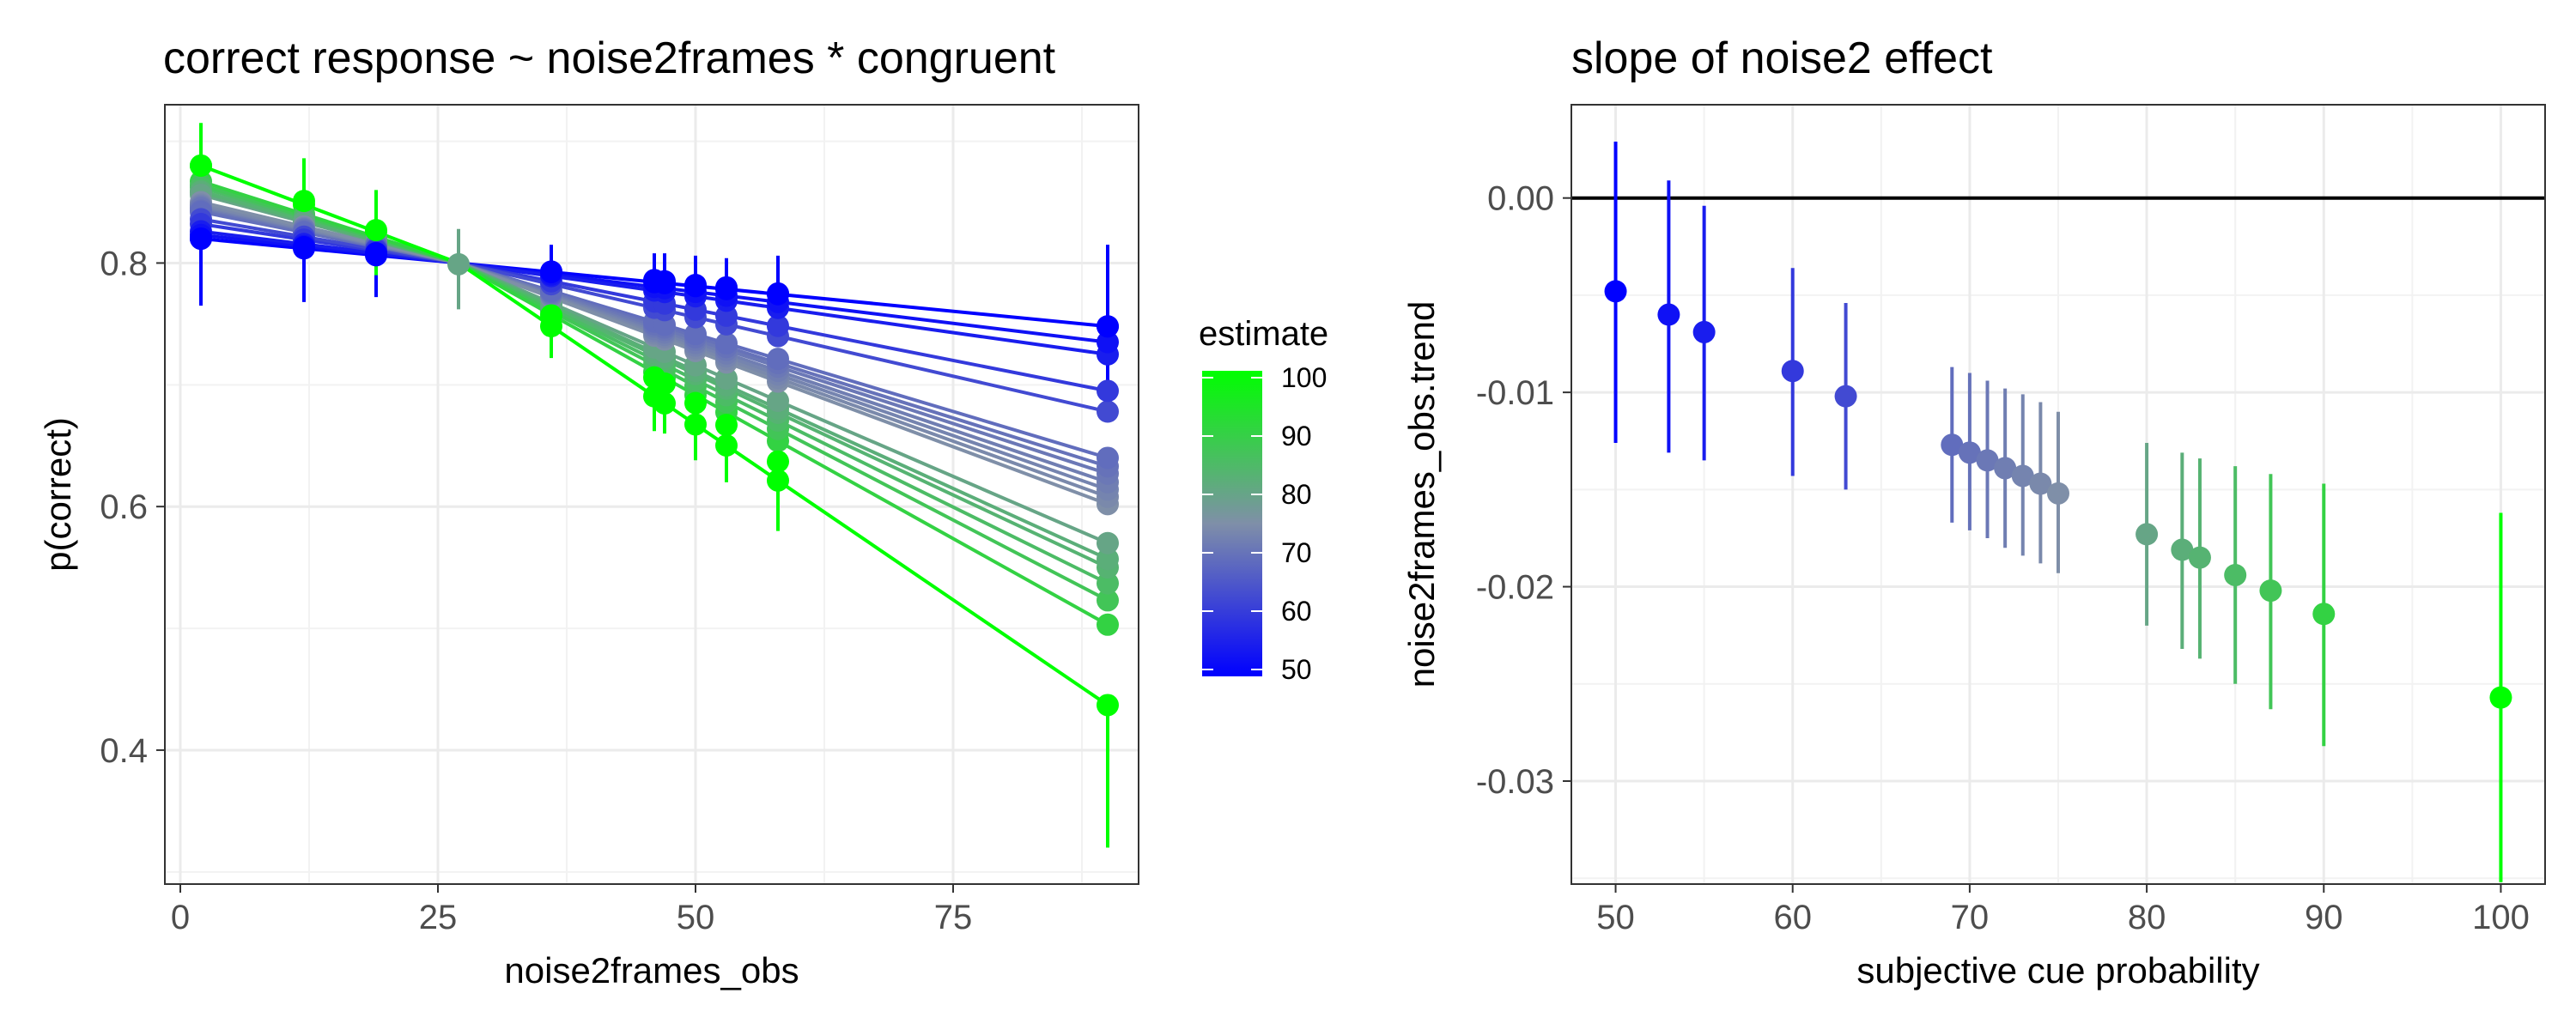  What do you see at coordinates (1263, 334) in the screenshot?
I see `legend-title: estimate` at bounding box center [1263, 334].